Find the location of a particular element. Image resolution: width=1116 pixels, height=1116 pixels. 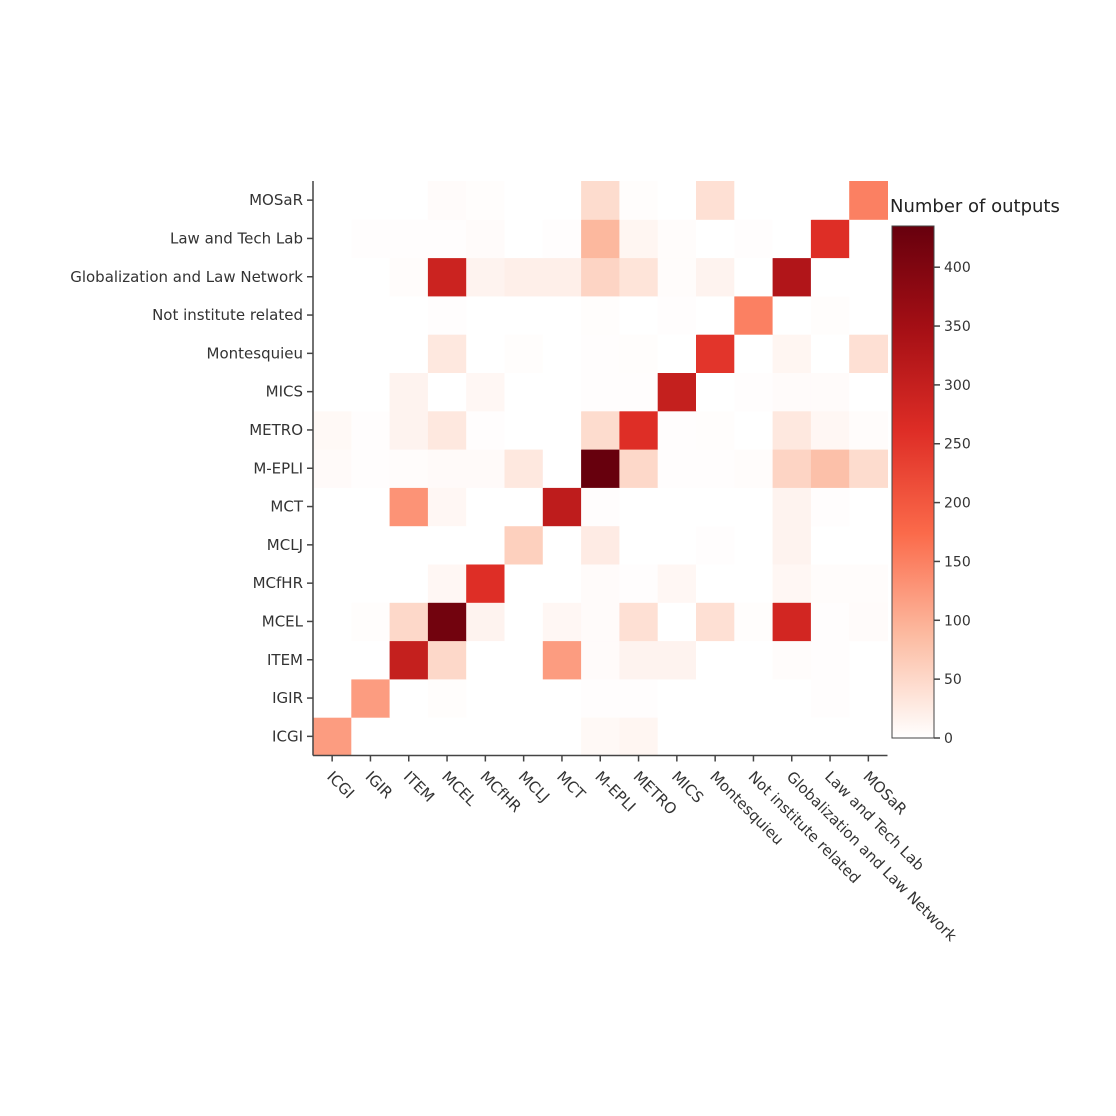

colorbar-tick-label: 150 is located at coordinates (957, 562).